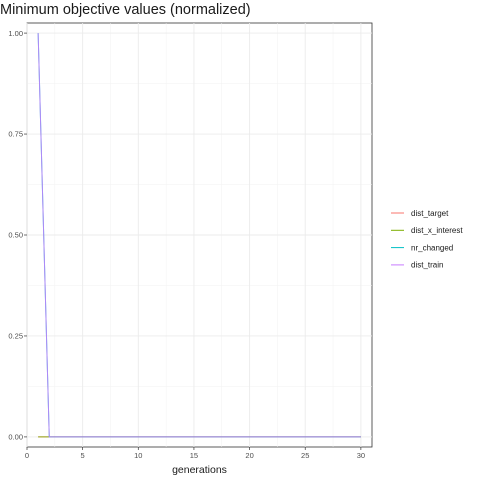 The height and width of the screenshot is (480, 480). What do you see at coordinates (125, 10) in the screenshot?
I see `chart-title: Minimum objective values (normalized)` at bounding box center [125, 10].